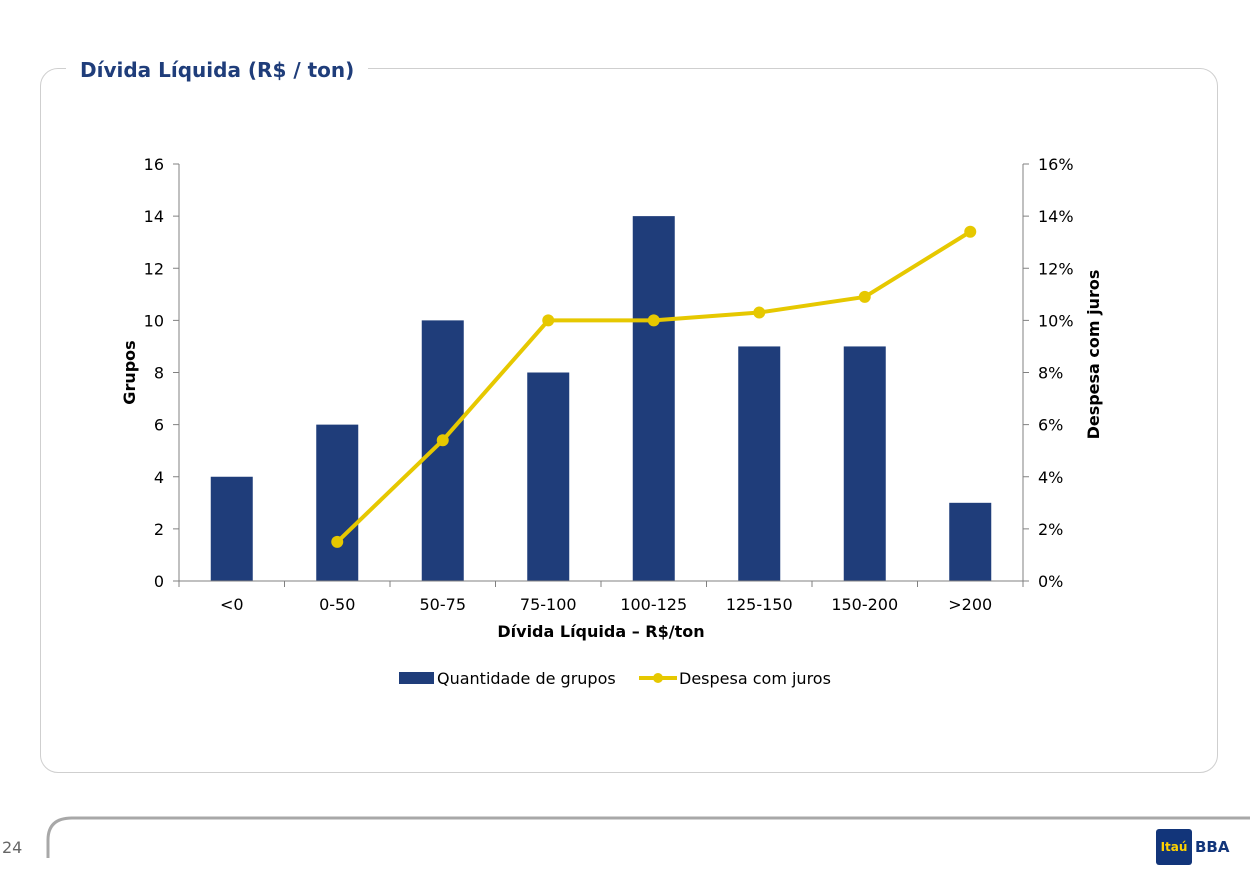 The height and width of the screenshot is (875, 1250). What do you see at coordinates (970, 604) in the screenshot?
I see `x-tick-label: >200` at bounding box center [970, 604].